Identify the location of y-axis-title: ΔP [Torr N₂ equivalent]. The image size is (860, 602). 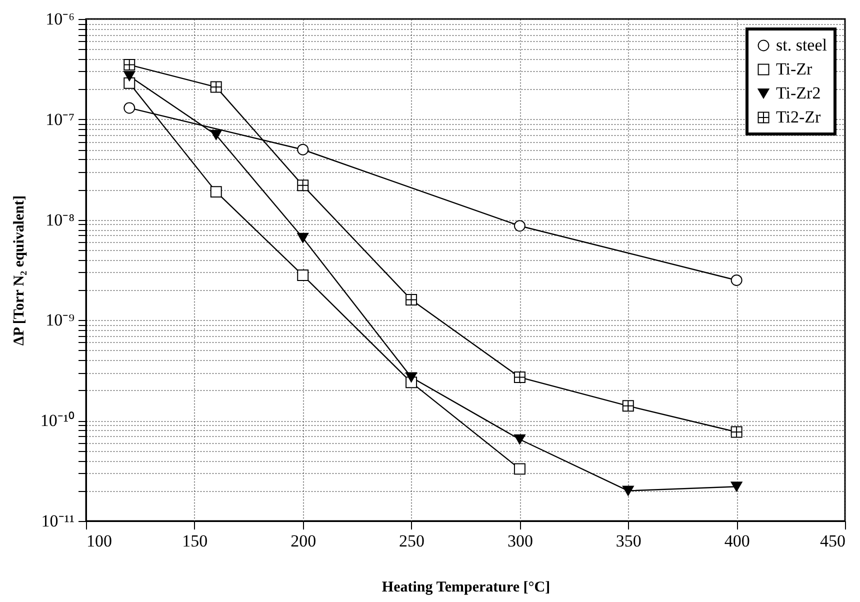
(19, 270).